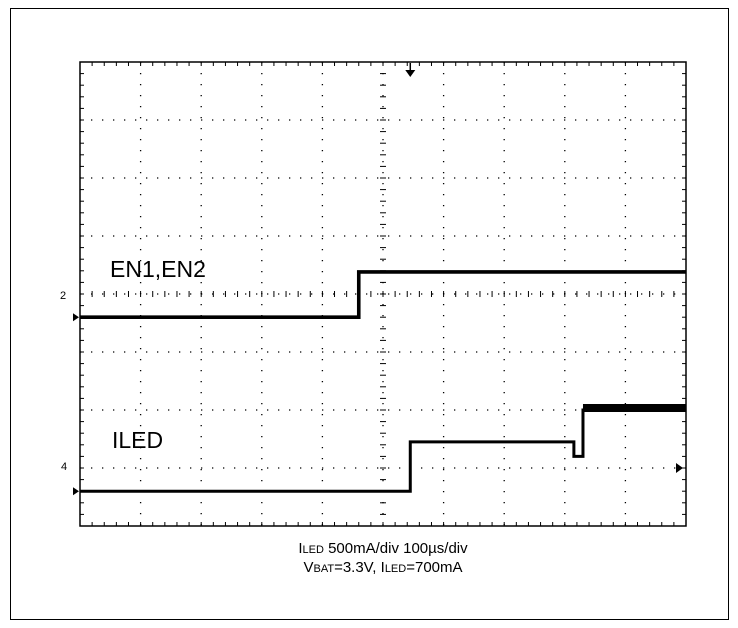  Describe the element at coordinates (313, 550) in the screenshot. I see `caption-iled-sub: LED` at that location.